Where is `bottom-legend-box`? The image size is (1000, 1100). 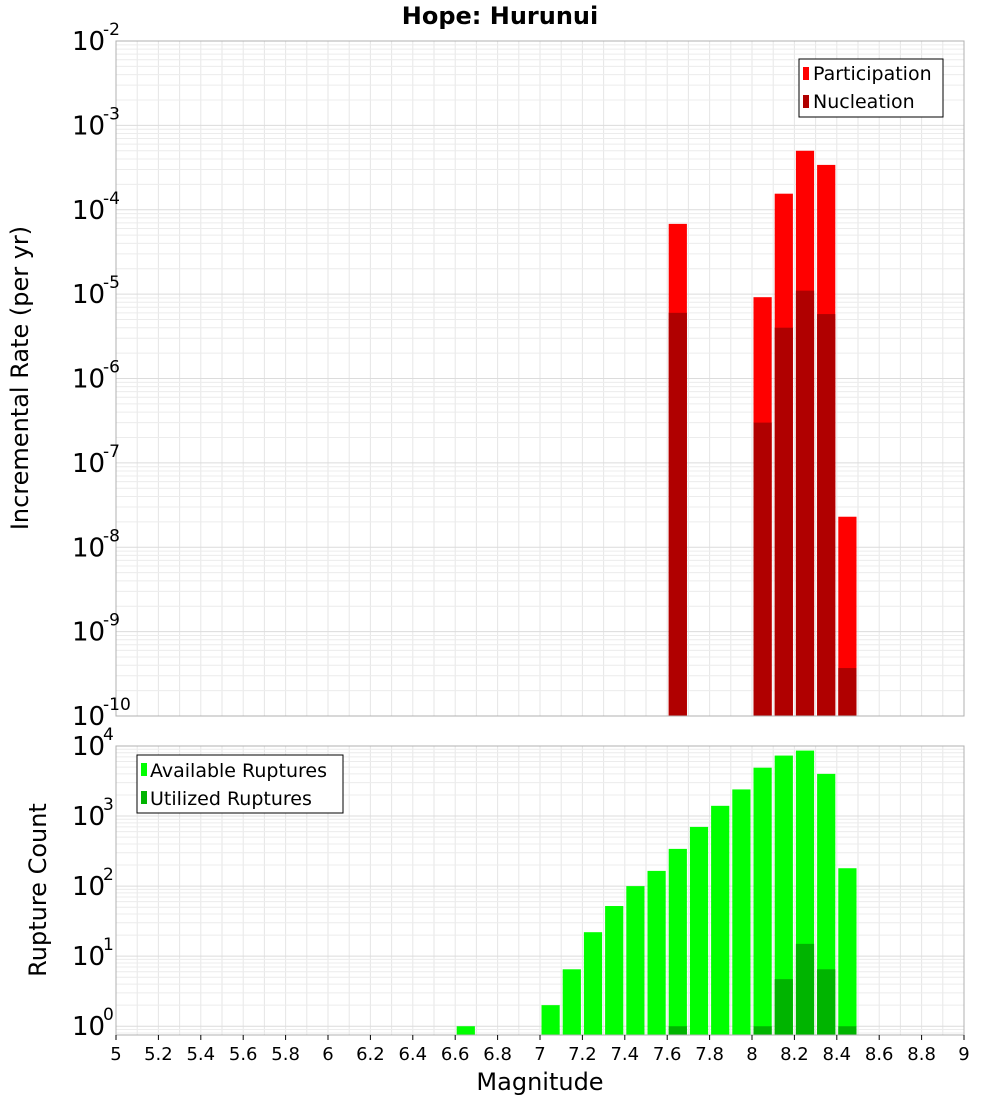
bottom-legend-box is located at coordinates (240, 784).